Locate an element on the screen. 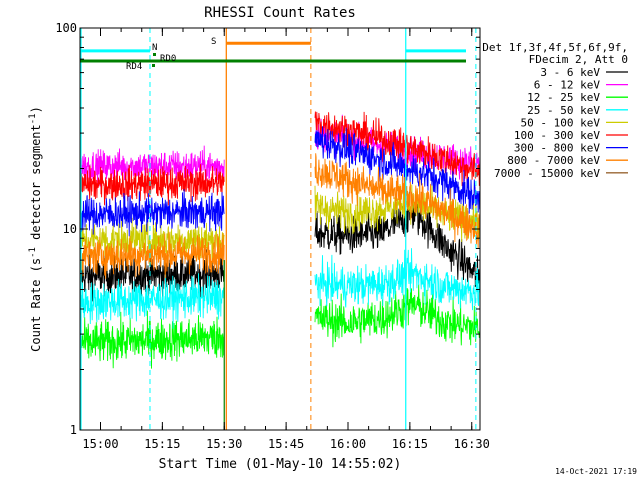 The width and height of the screenshot is (640, 480). x-tick-label-6: 16:30 is located at coordinates (472, 444).